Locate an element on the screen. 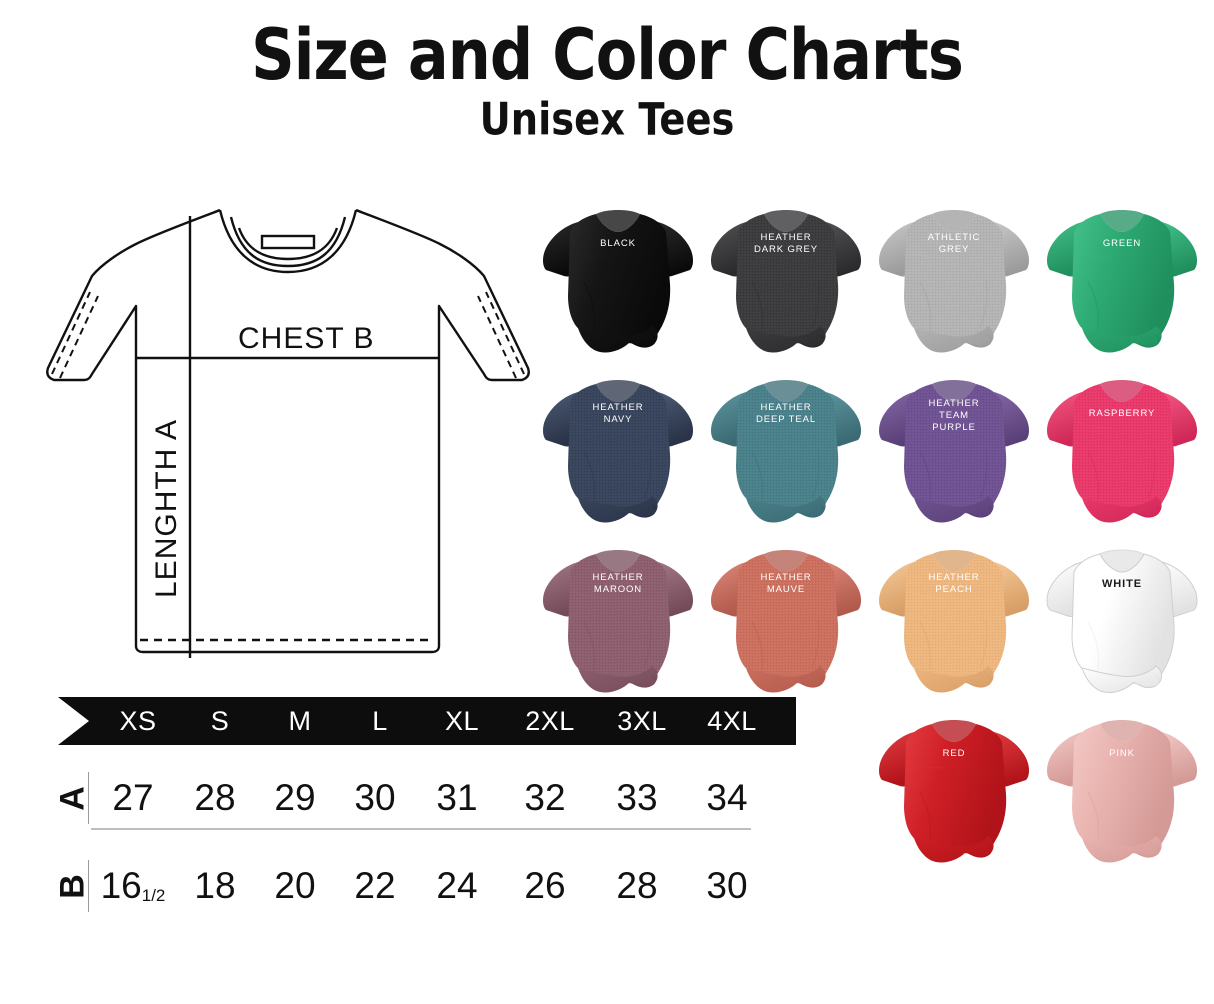 This screenshot has width=1214, height=1004. cell-b-l: 22 is located at coordinates (375, 885).